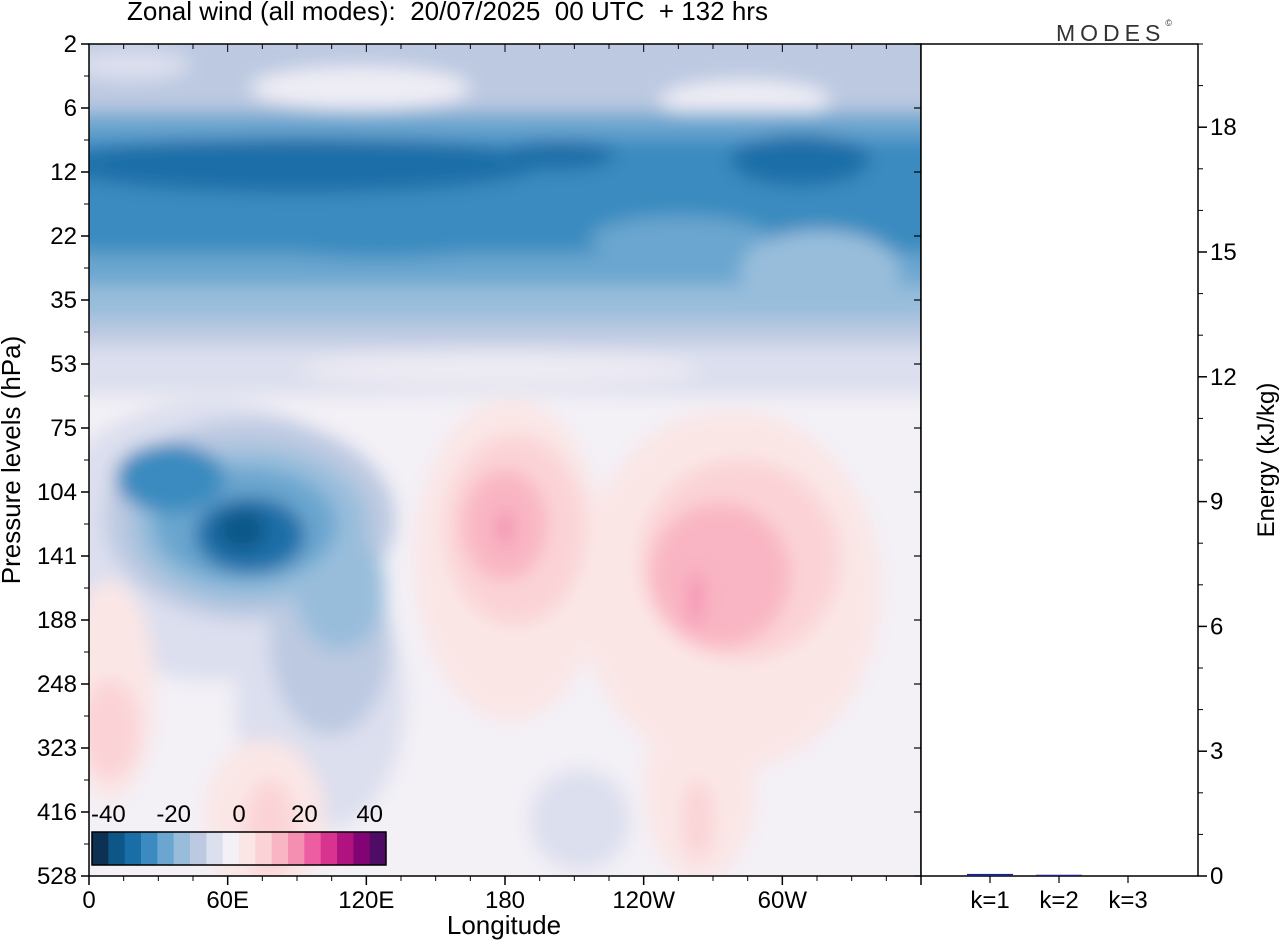 This screenshot has height=942, width=1280. I want to click on colorbar-frame, so click(239, 848).